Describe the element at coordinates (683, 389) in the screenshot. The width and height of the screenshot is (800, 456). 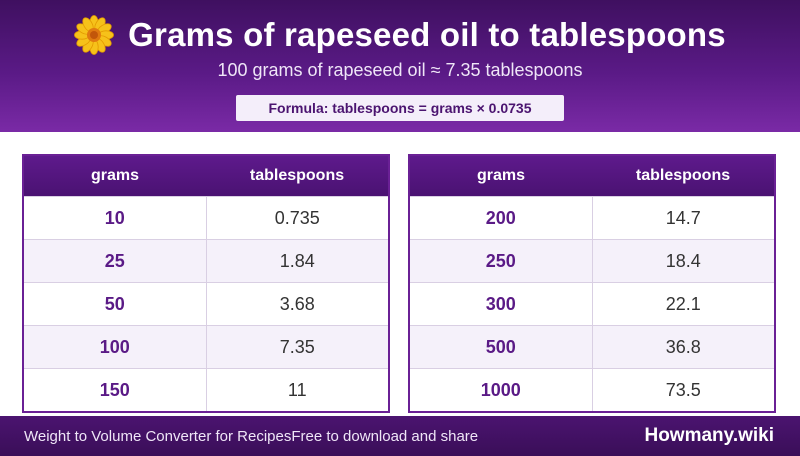
I see `tablespoons-cell: 73.5` at that location.